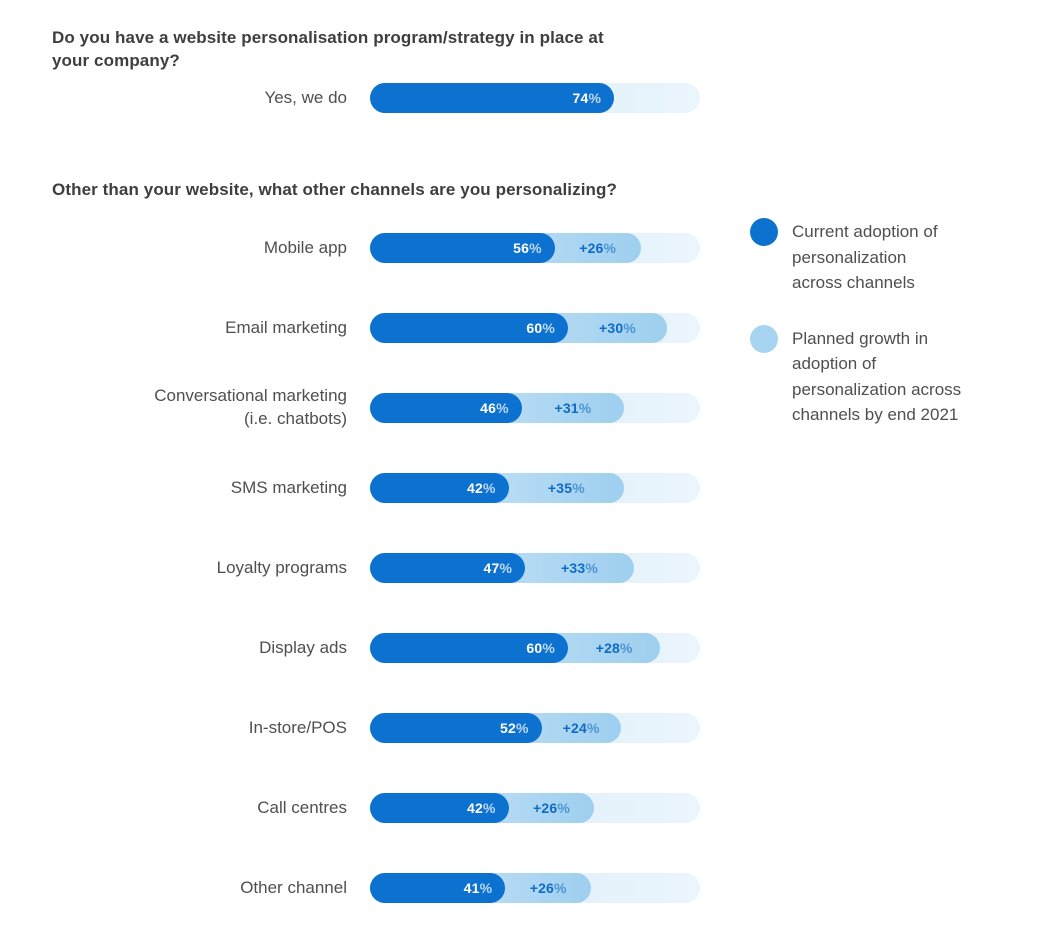 The image size is (1040, 934). I want to click on chart-row: Yes, we do 74%, so click(376, 98).